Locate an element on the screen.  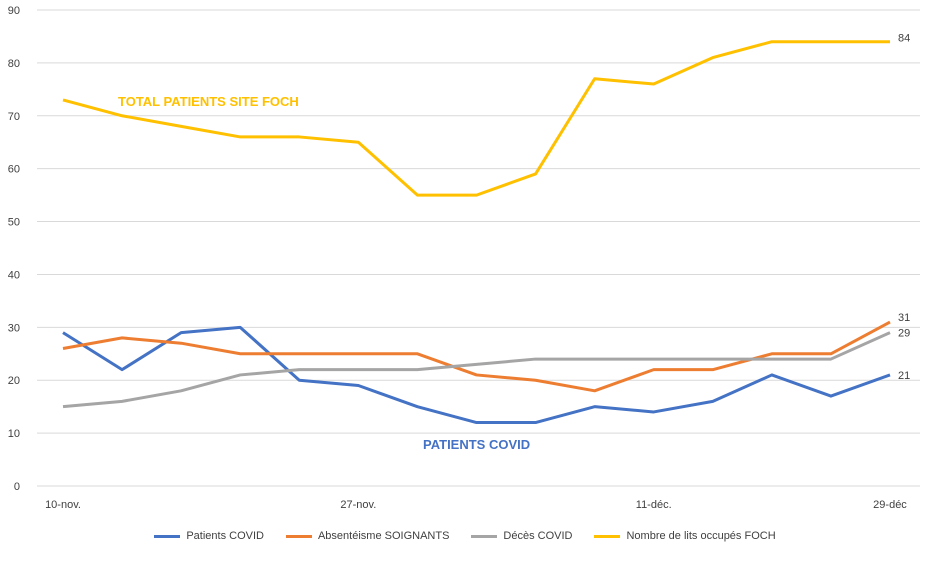
legend-item: Patients COVID is located at coordinates (209, 536).